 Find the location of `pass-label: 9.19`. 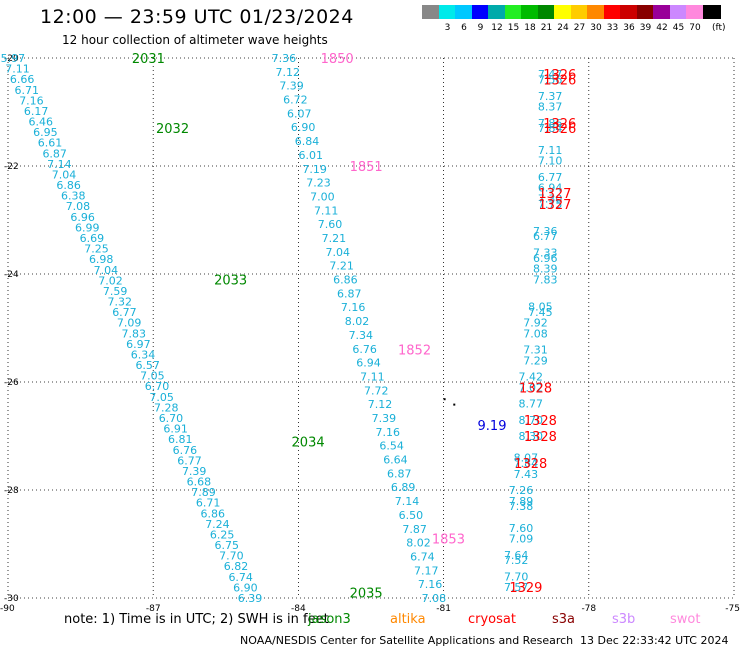

pass-label: 9.19 is located at coordinates (492, 426).